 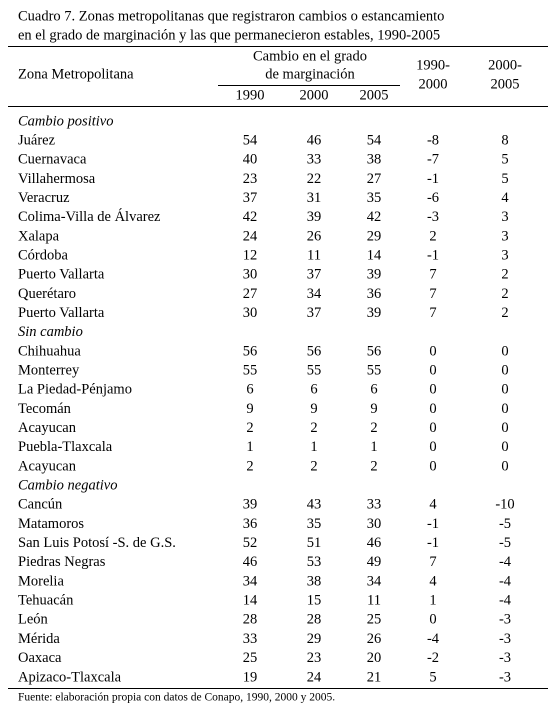 I want to click on header-year: 1990, so click(x=250, y=95).